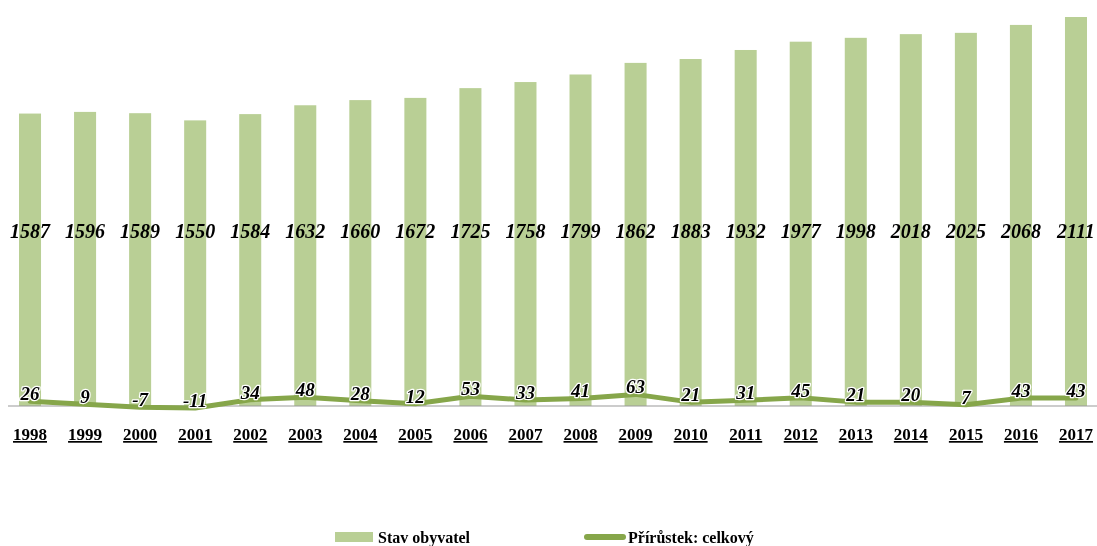 The width and height of the screenshot is (1097, 546). What do you see at coordinates (855, 231) in the screenshot?
I see `data-label: 1998` at bounding box center [855, 231].